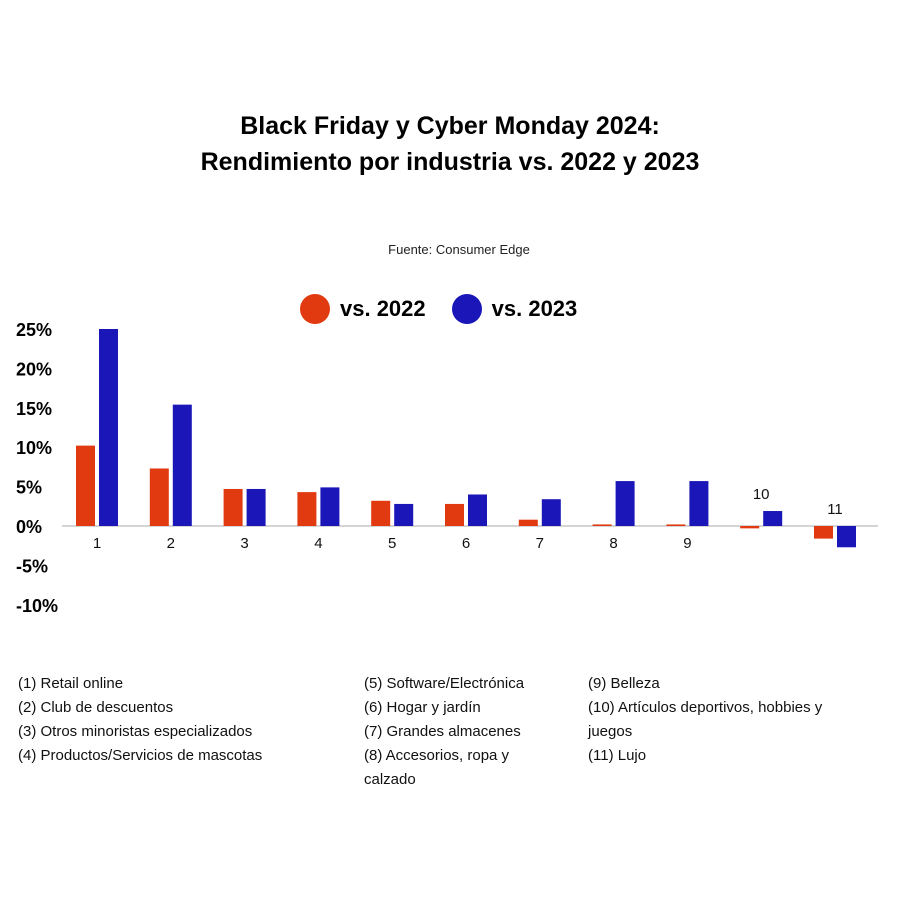  Describe the element at coordinates (315, 309) in the screenshot. I see `legend-swatch-2022` at that location.